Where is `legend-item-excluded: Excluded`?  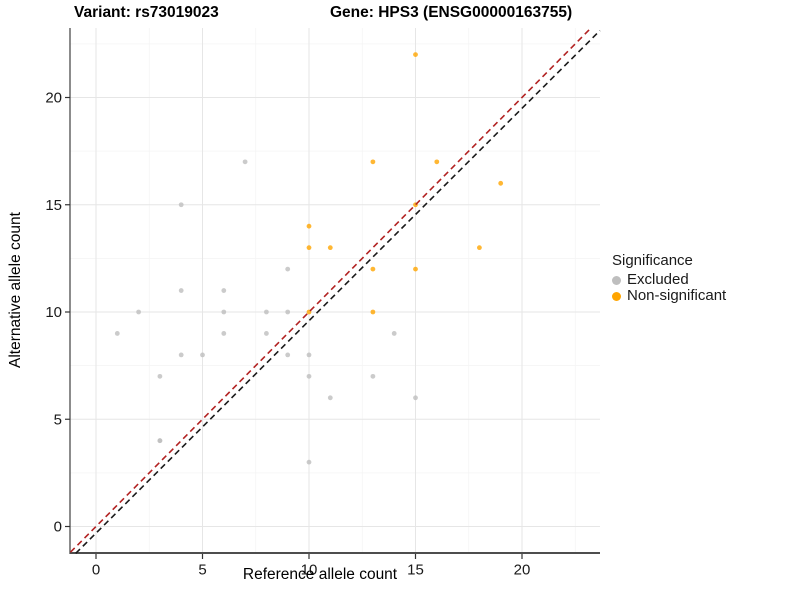 legend-item-excluded: Excluded is located at coordinates (669, 280).